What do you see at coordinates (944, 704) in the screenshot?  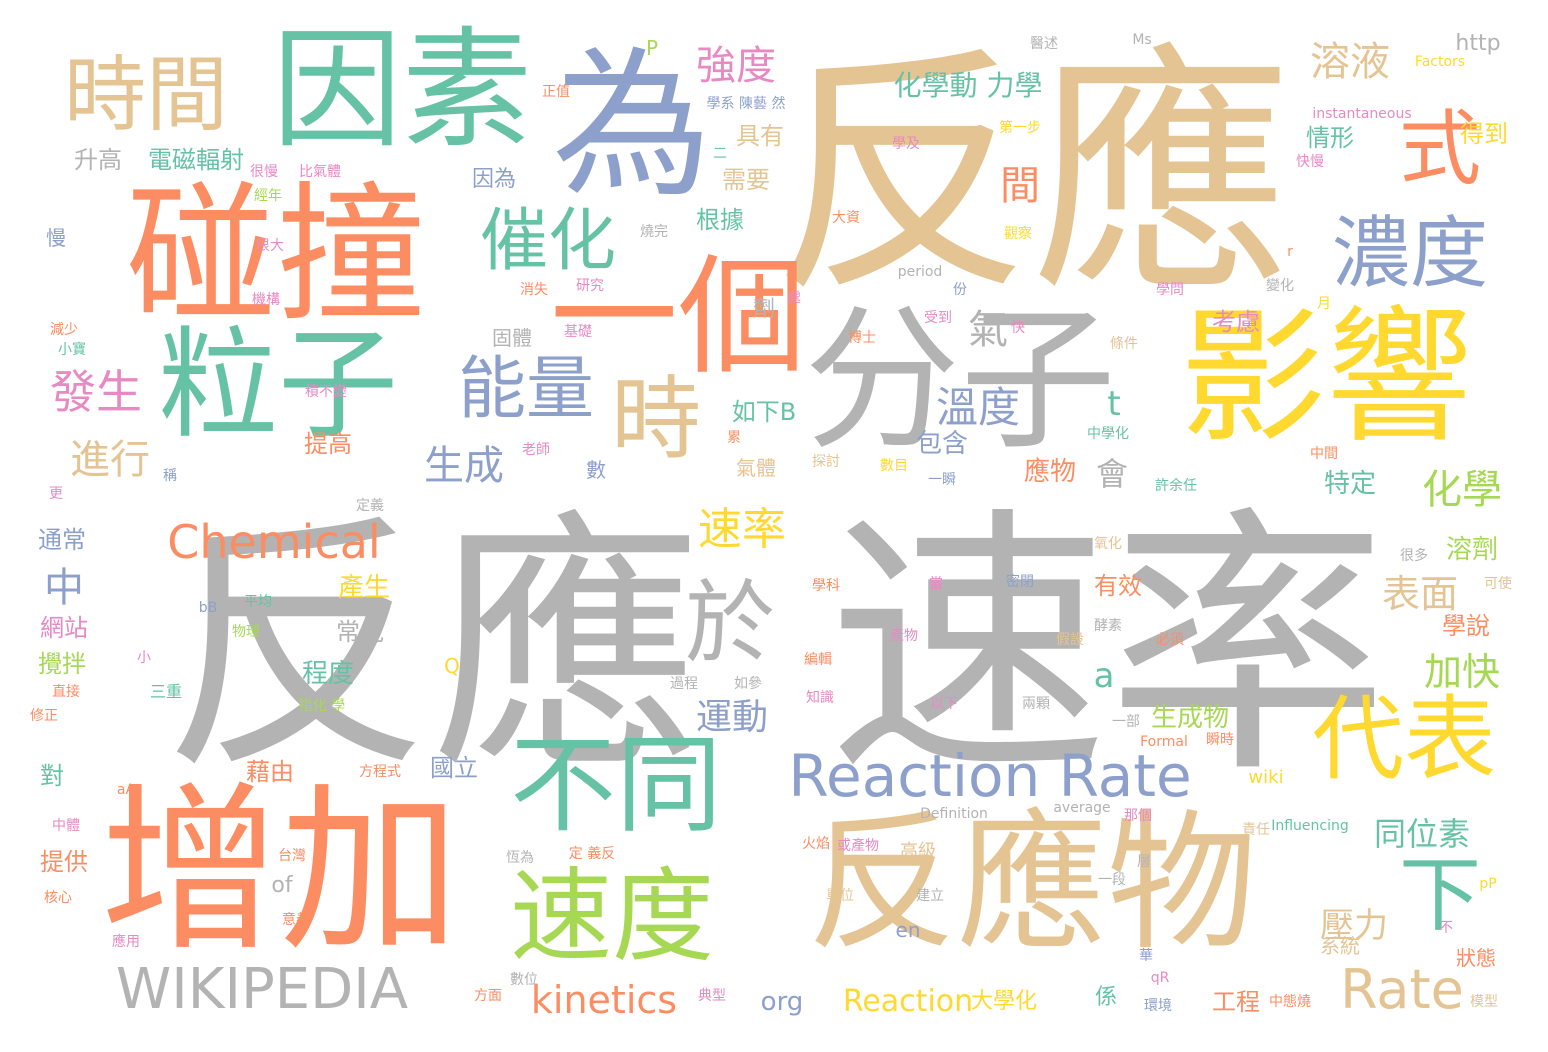 I see `word: 以下` at bounding box center [944, 704].